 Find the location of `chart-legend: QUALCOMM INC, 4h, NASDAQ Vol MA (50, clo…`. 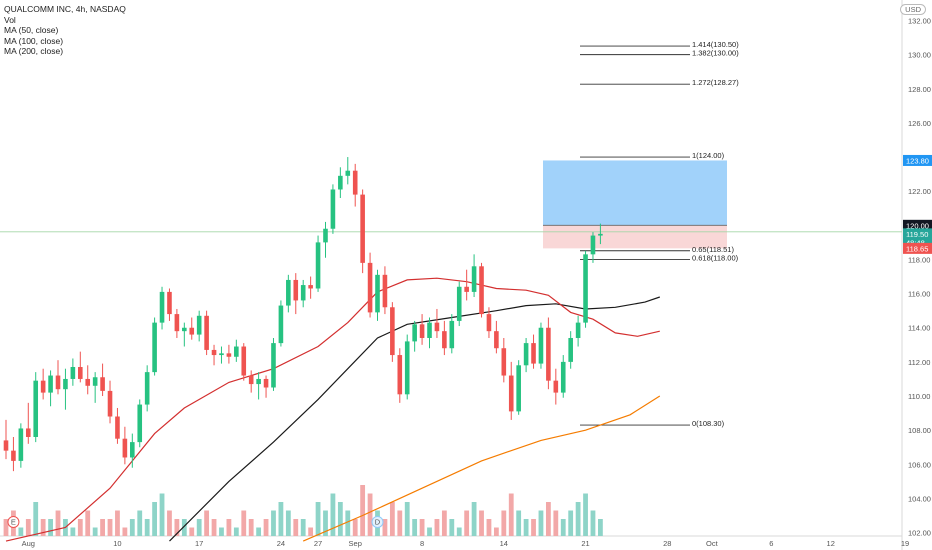

chart-legend: QUALCOMM INC, 4h, NASDAQ Vol MA (50, clo… is located at coordinates (65, 30).